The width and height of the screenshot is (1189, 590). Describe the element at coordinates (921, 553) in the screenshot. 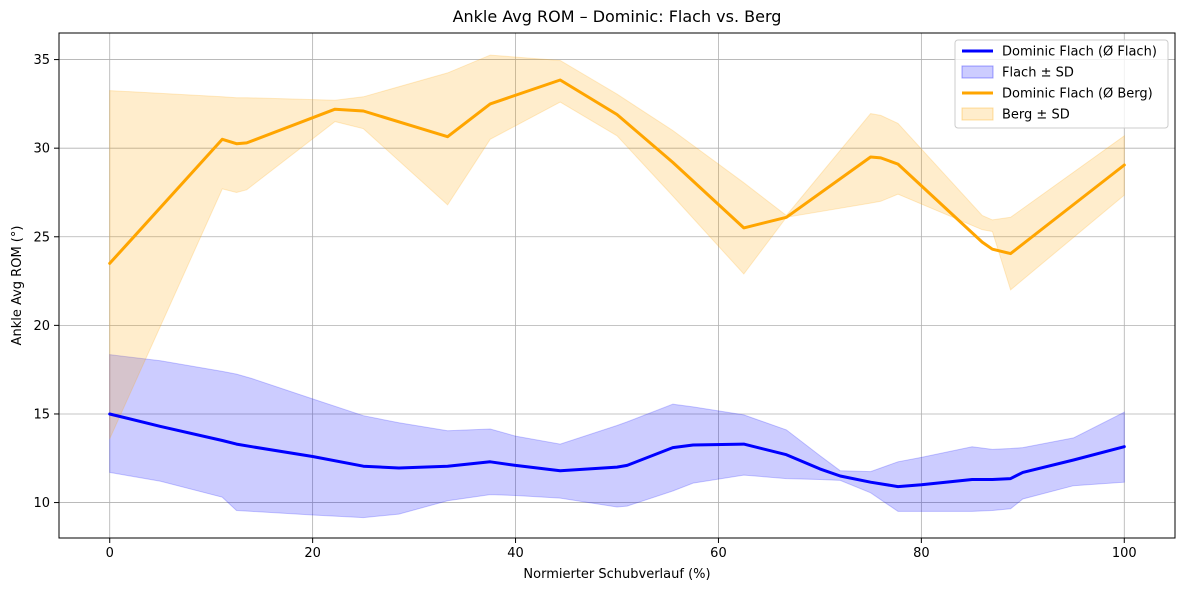

I see `x-tick-label: 80` at that location.